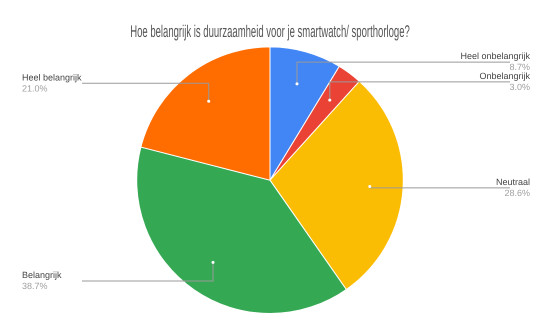  Describe the element at coordinates (519, 67) in the screenshot. I see `data-label: 8.7%` at that location.